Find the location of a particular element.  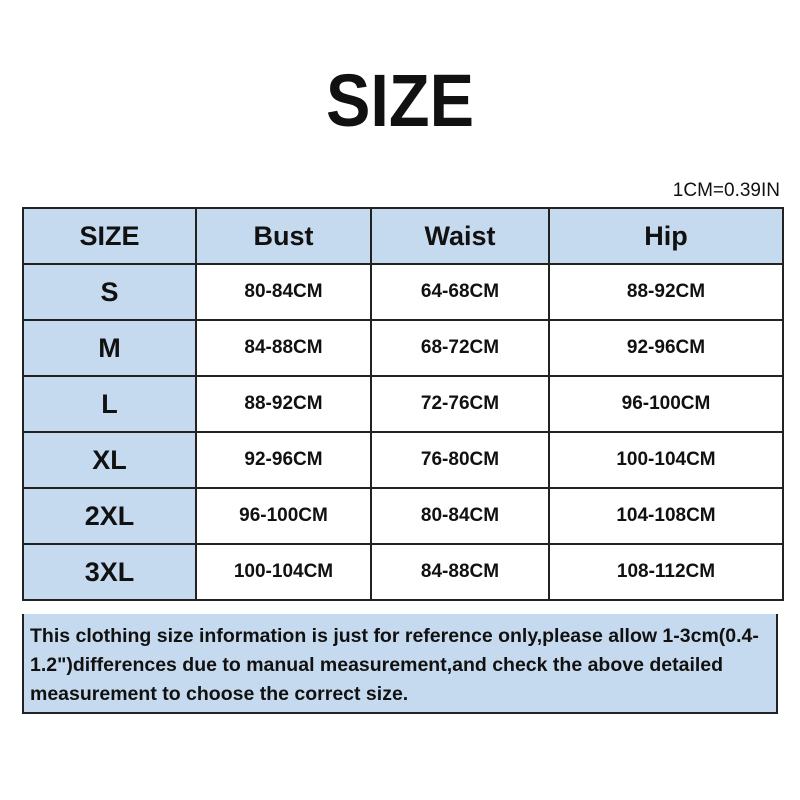

cell-bust: 88-92CM is located at coordinates (283, 404).